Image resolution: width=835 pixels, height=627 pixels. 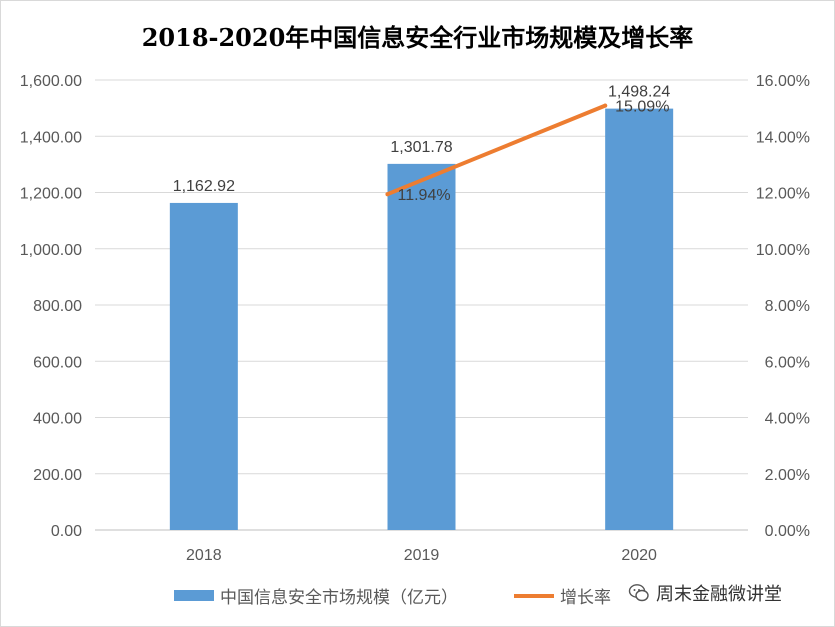 I want to click on y-right-tick-label: 2.00%, so click(x=787, y=475).